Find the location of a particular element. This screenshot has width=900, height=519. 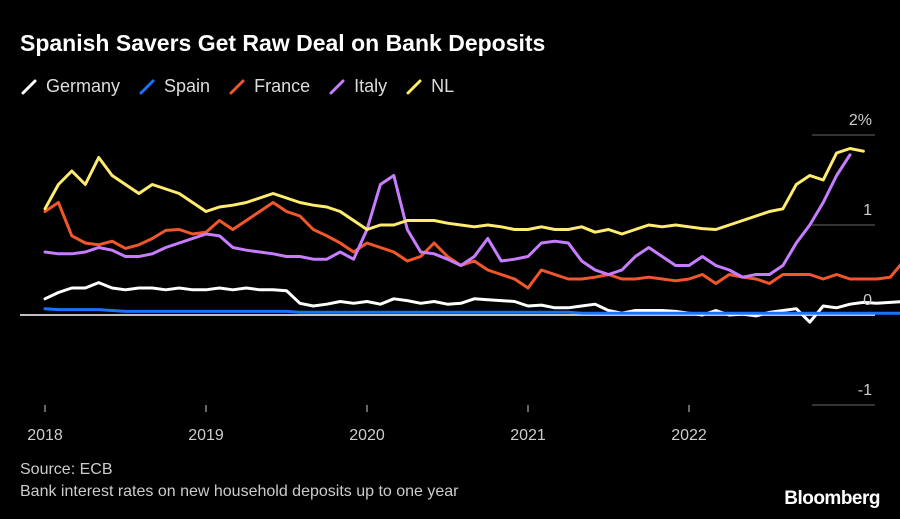

series-line-germany is located at coordinates (471, 302).